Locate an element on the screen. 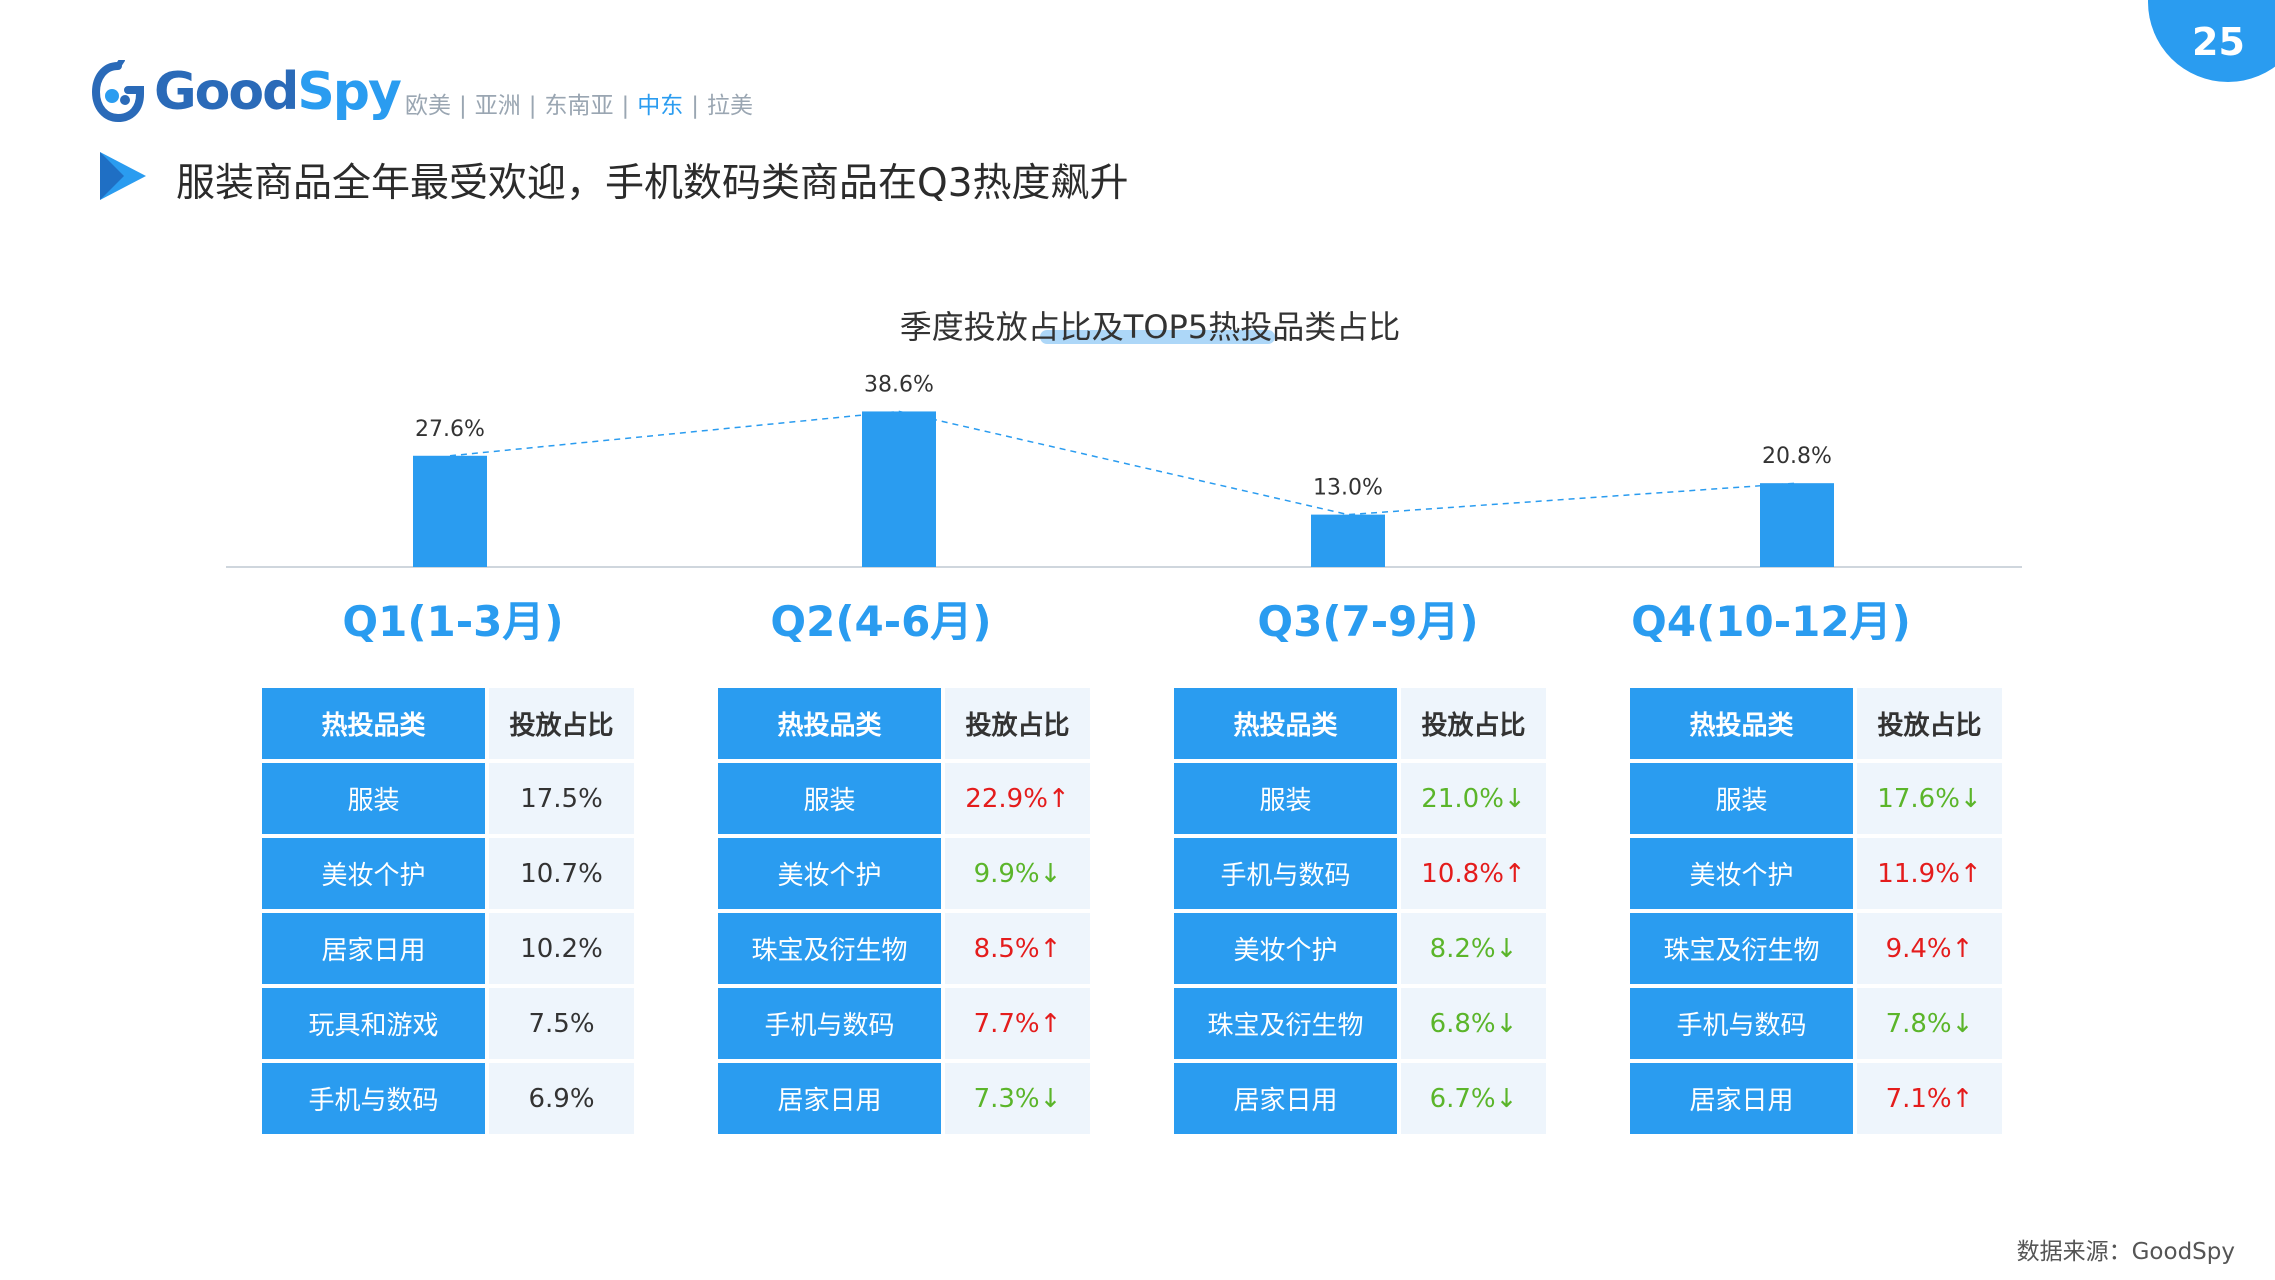 Image resolution: width=2275 pixels, height=1280 pixels. table-row: 美妆个护 9.9%↓ is located at coordinates (904, 873).